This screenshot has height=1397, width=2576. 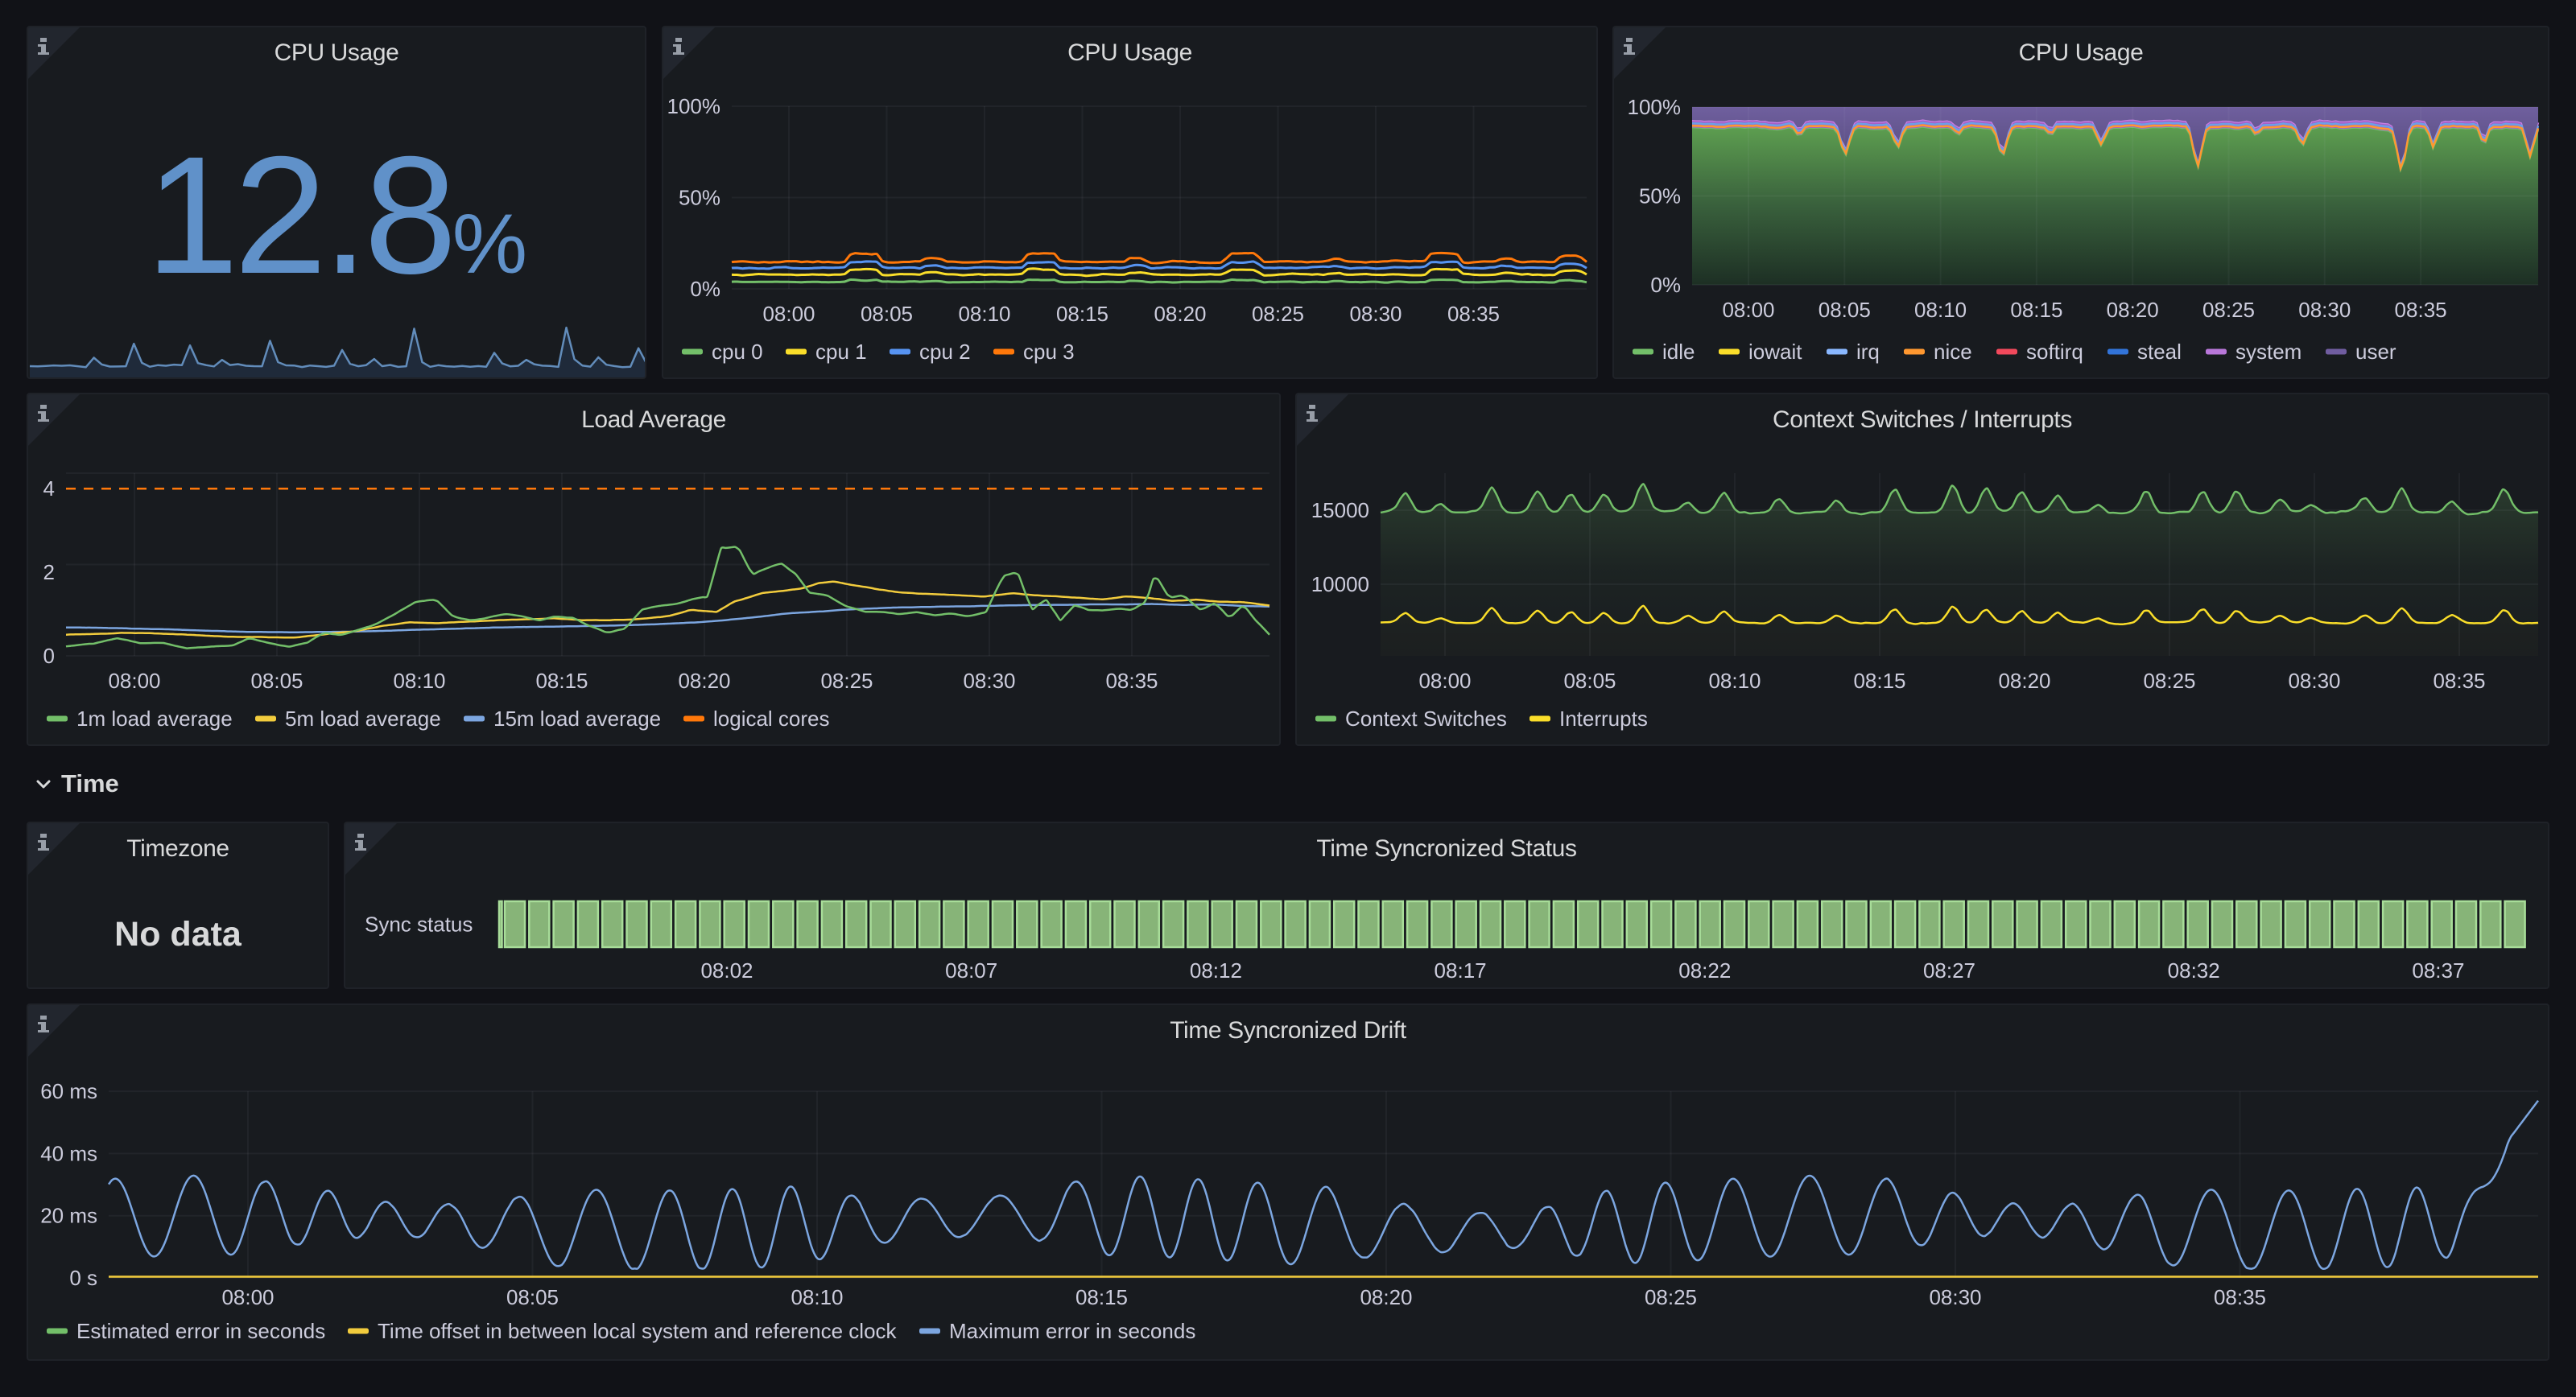 I want to click on svg-text: softirq, so click(x=2054, y=352).